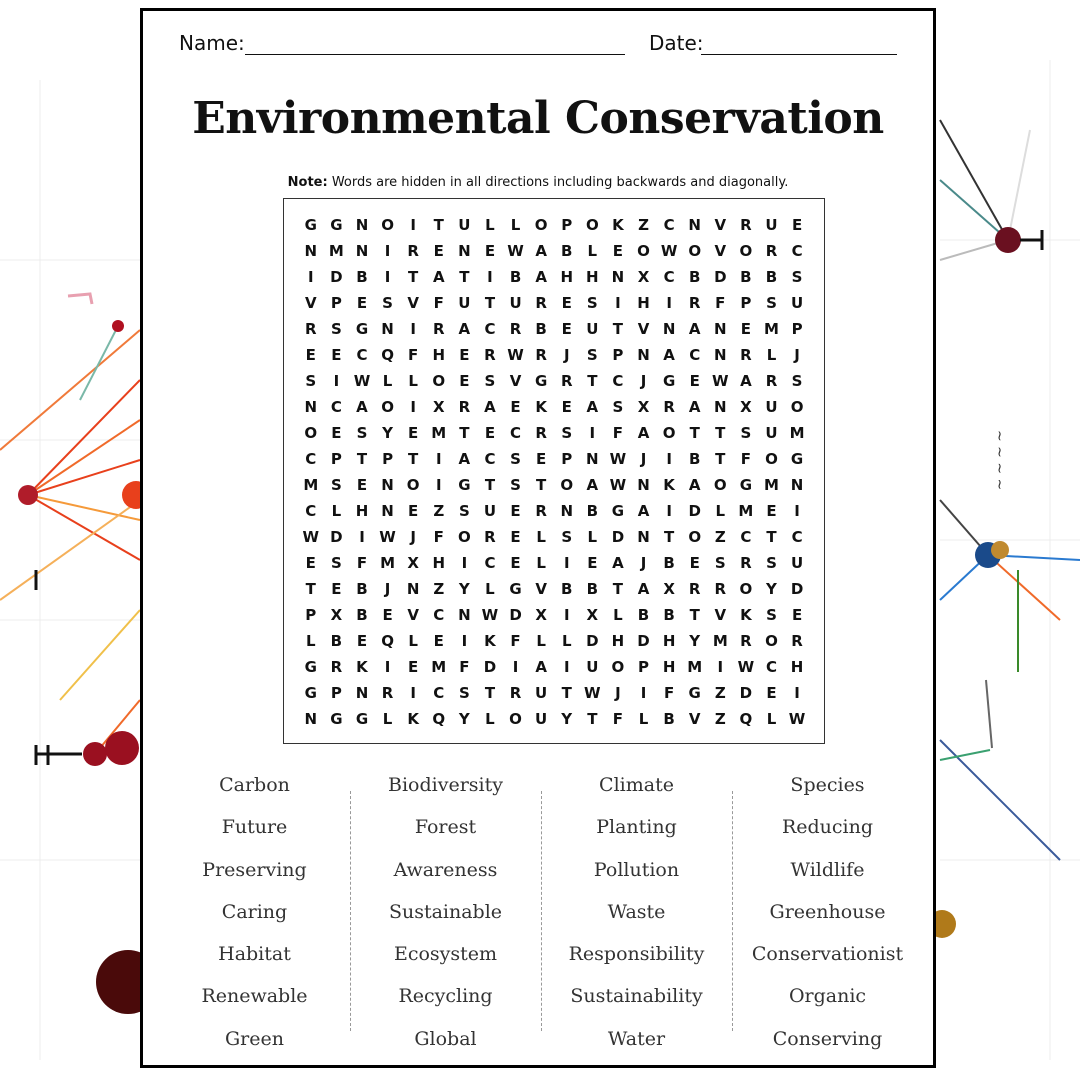 This screenshot has height=1080, width=1080. What do you see at coordinates (618, 641) in the screenshot?
I see `grid-letter: H` at bounding box center [618, 641].